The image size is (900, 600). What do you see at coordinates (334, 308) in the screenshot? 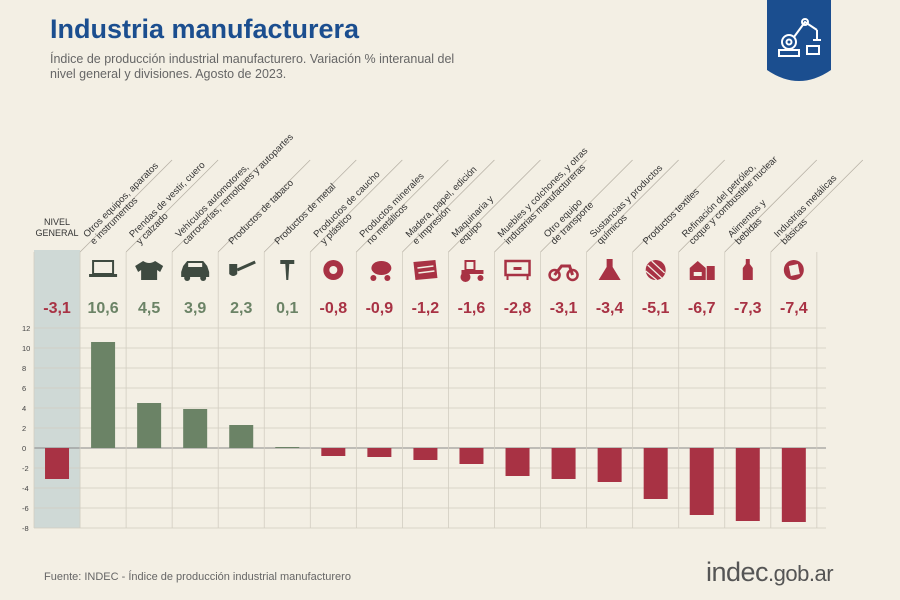
I see `value-label: -0,8` at bounding box center [334, 308].